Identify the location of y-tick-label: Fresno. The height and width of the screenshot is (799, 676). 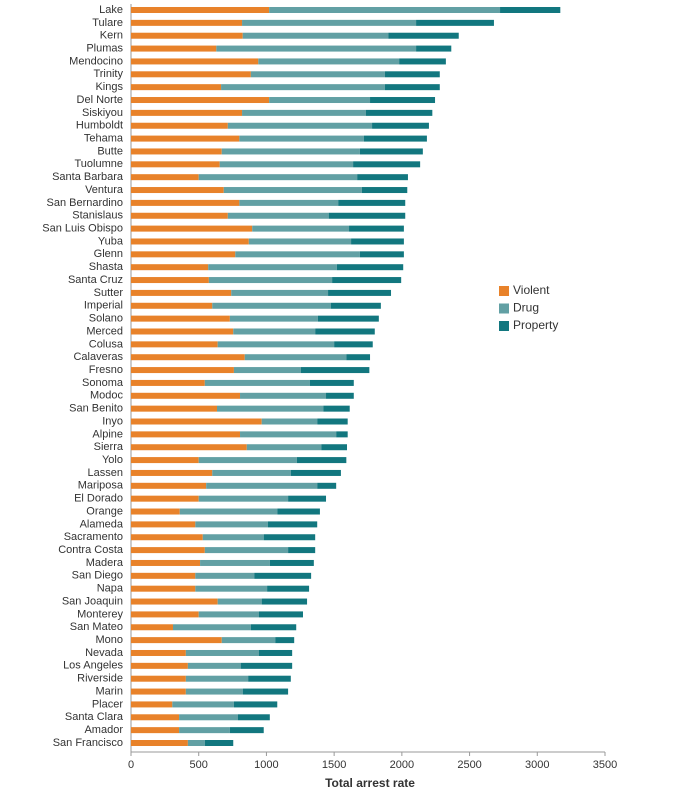
(106, 370).